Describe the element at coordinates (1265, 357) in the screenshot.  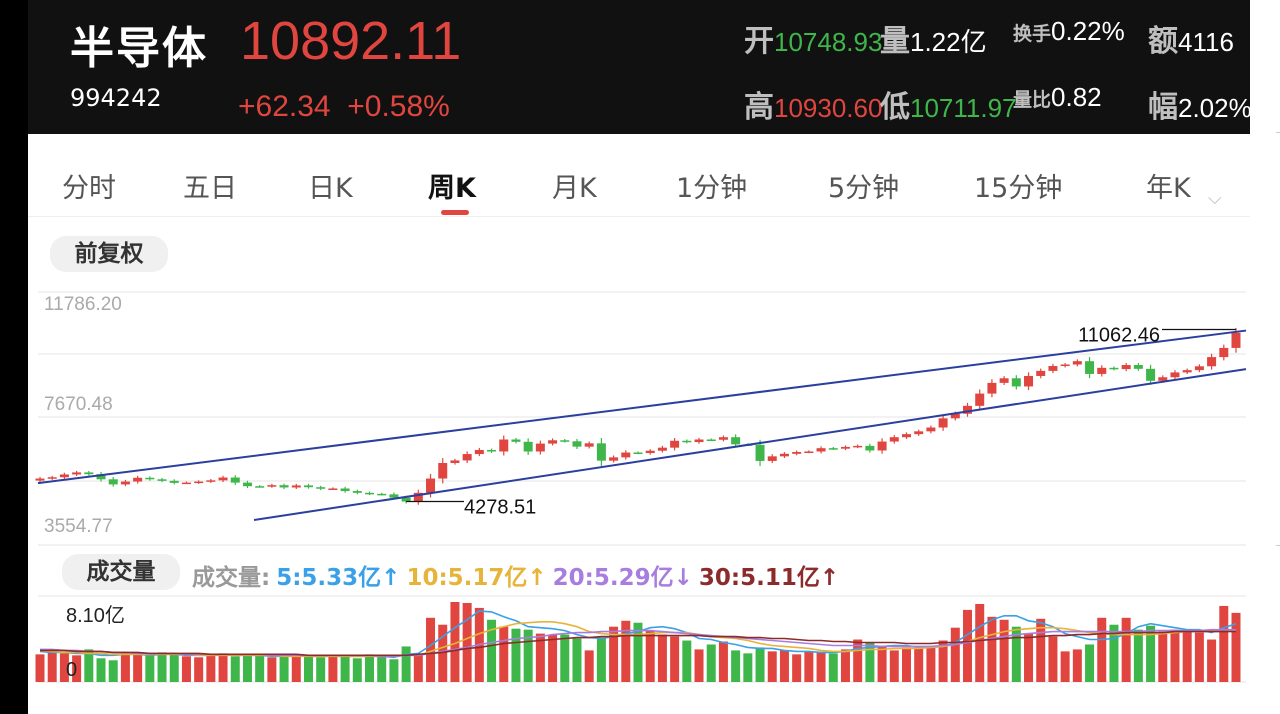
I see `right-edge` at that location.